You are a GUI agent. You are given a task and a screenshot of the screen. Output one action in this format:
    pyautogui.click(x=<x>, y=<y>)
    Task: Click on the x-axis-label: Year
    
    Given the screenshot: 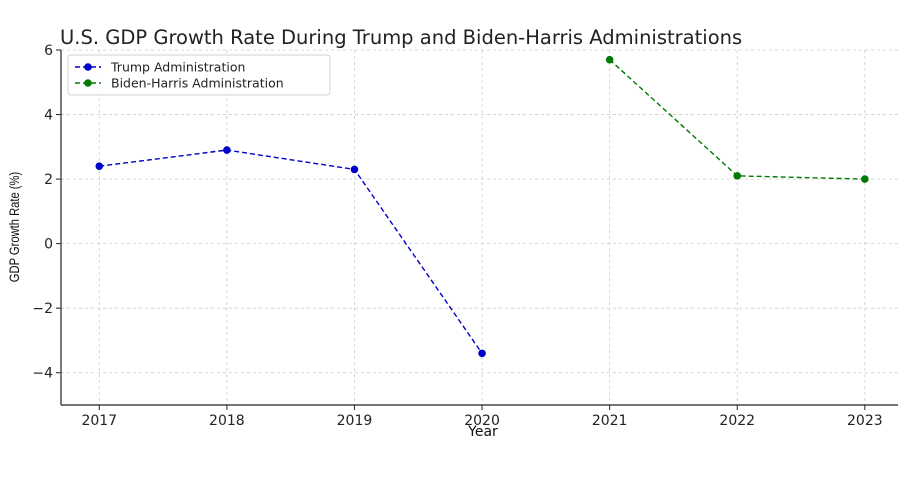 What is the action you would take?
    pyautogui.click(x=482, y=432)
    